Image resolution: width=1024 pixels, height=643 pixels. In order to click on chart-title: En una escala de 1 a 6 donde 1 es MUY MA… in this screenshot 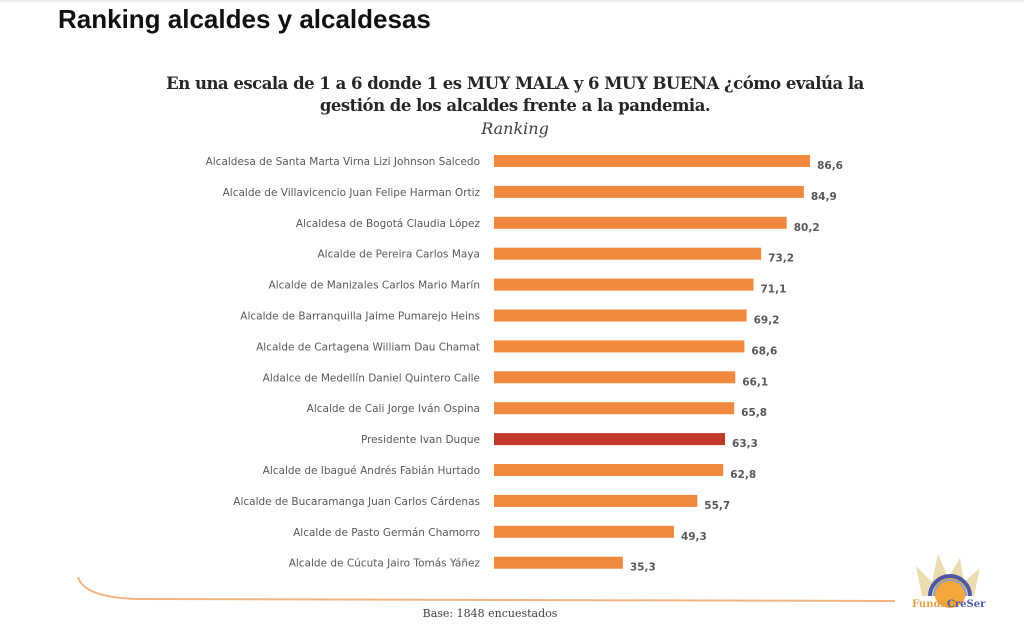, I will do `click(515, 95)`.